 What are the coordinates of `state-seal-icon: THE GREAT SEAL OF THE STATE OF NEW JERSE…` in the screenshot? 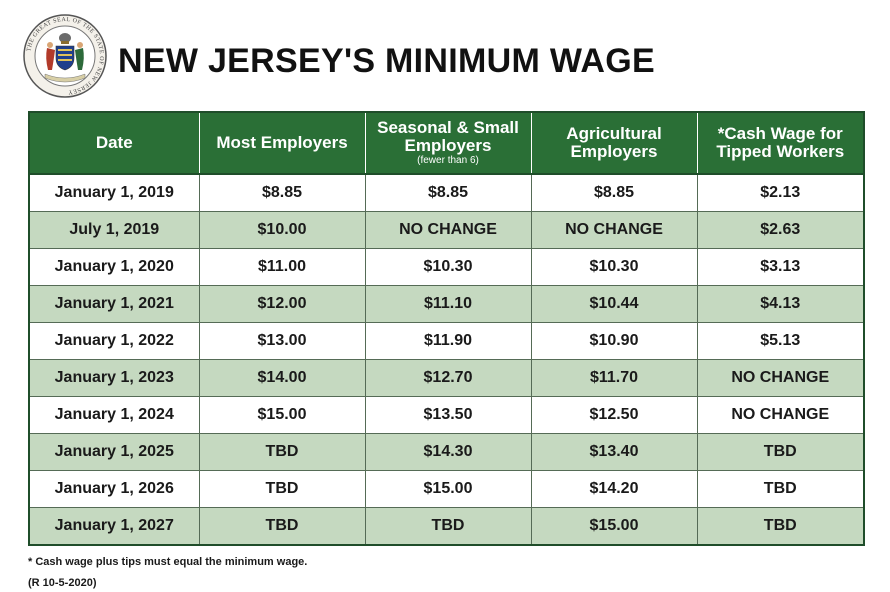 It's located at (65, 56).